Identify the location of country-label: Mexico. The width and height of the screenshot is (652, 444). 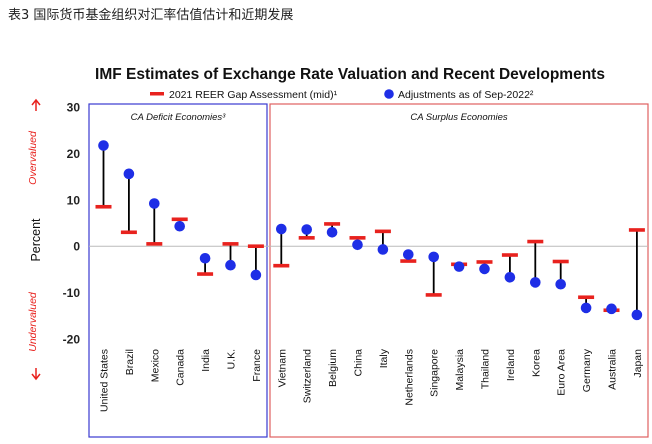
(155, 365).